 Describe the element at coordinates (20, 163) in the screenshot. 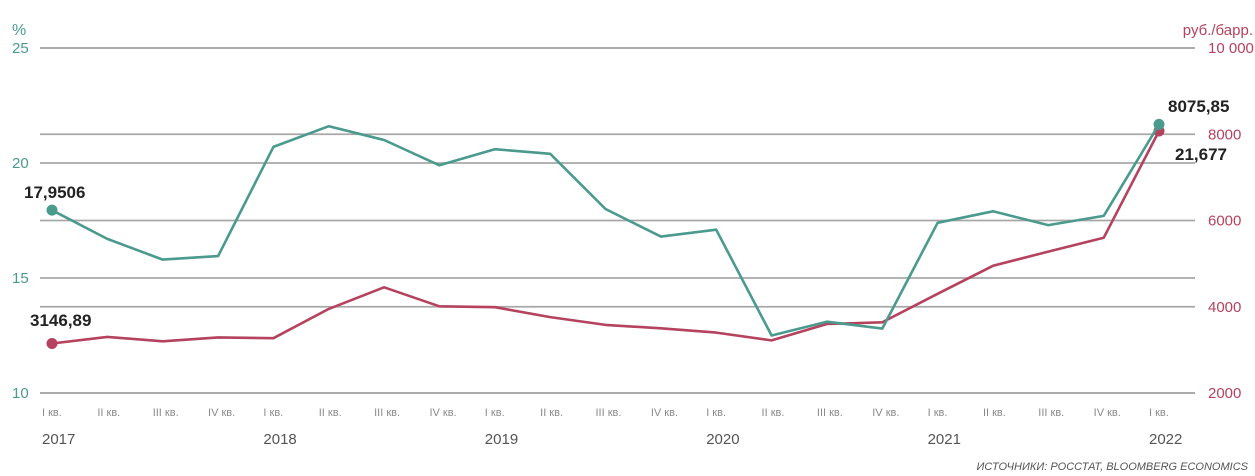

I see `left-tick-label: 20` at that location.